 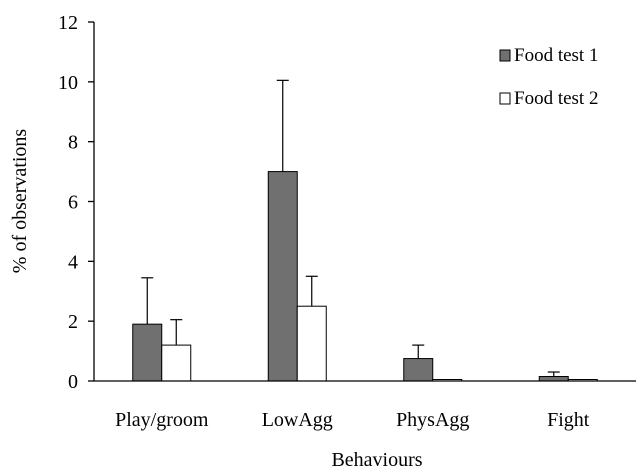 What do you see at coordinates (73, 203) in the screenshot?
I see `y-tick-label: 6` at bounding box center [73, 203].